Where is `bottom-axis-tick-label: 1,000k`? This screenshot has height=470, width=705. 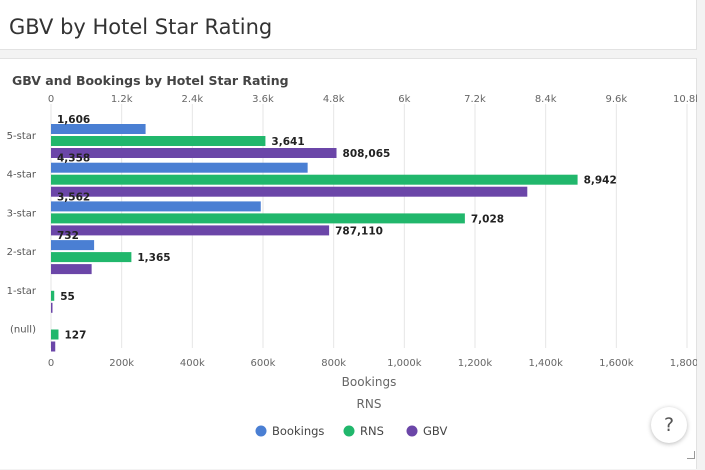
bottom-axis-tick-label: 1,000k is located at coordinates (404, 363).